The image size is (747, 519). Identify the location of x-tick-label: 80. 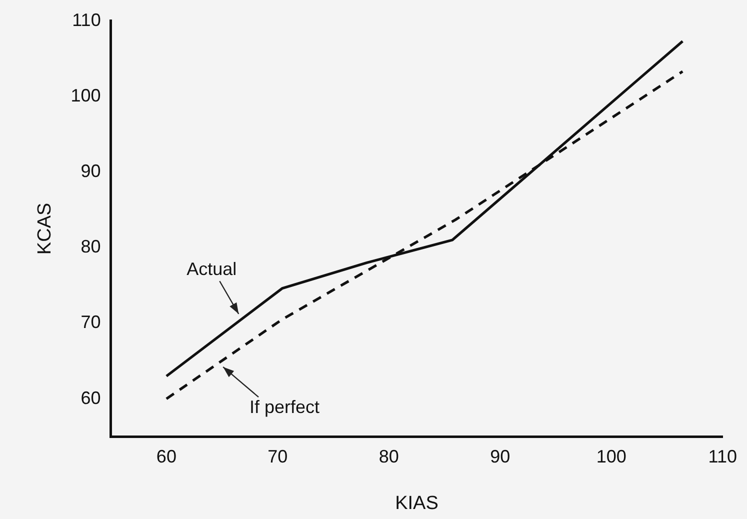
(388, 456).